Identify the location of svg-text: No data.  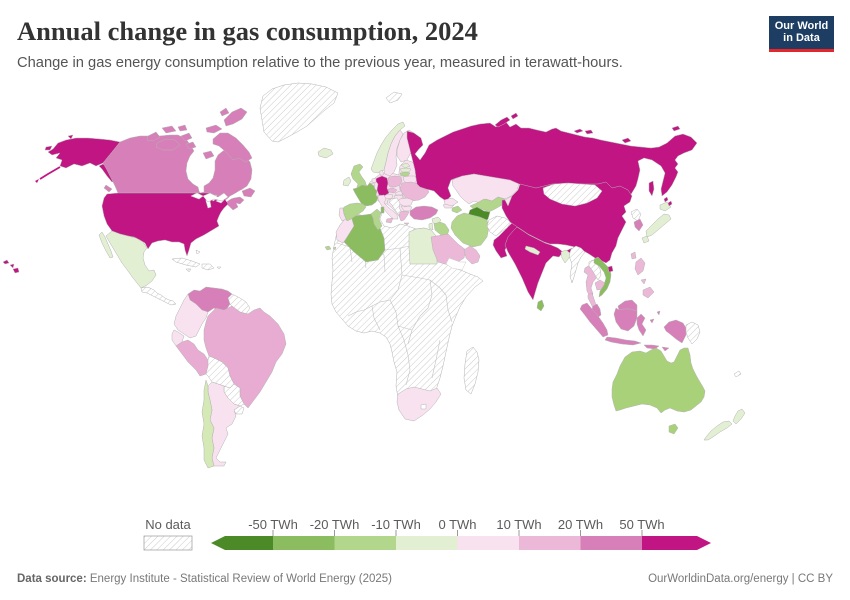
(168, 524).